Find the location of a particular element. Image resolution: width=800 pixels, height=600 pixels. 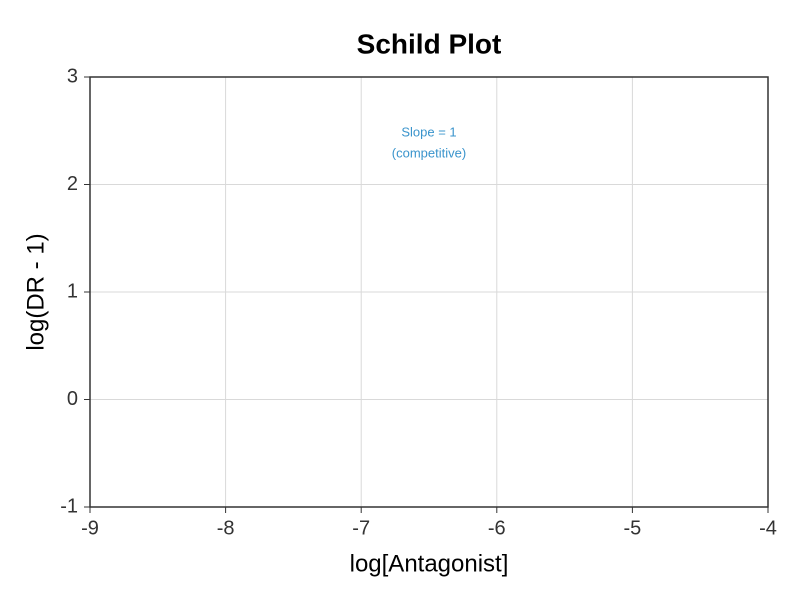

y-tick-label: 1 is located at coordinates (72, 291).